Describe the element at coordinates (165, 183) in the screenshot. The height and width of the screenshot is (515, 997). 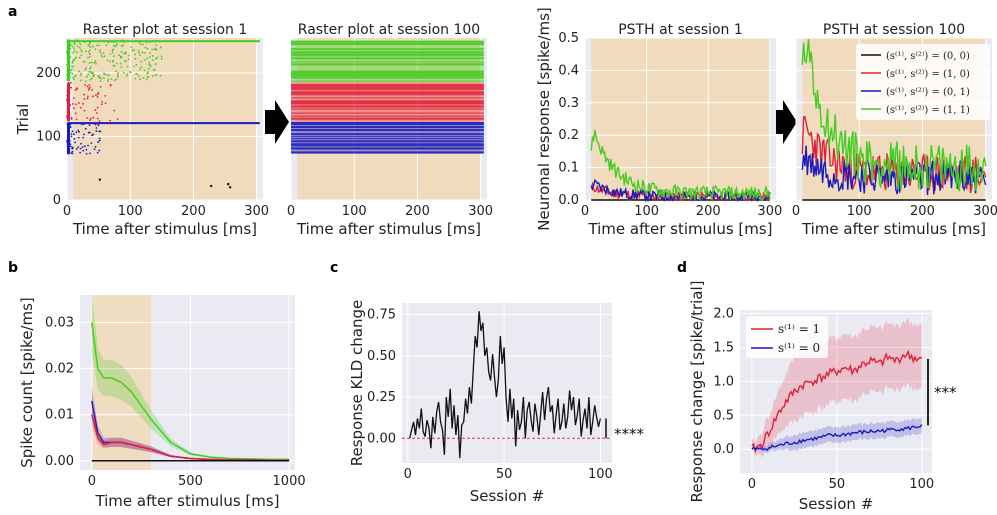
I see `raster-group` at that location.